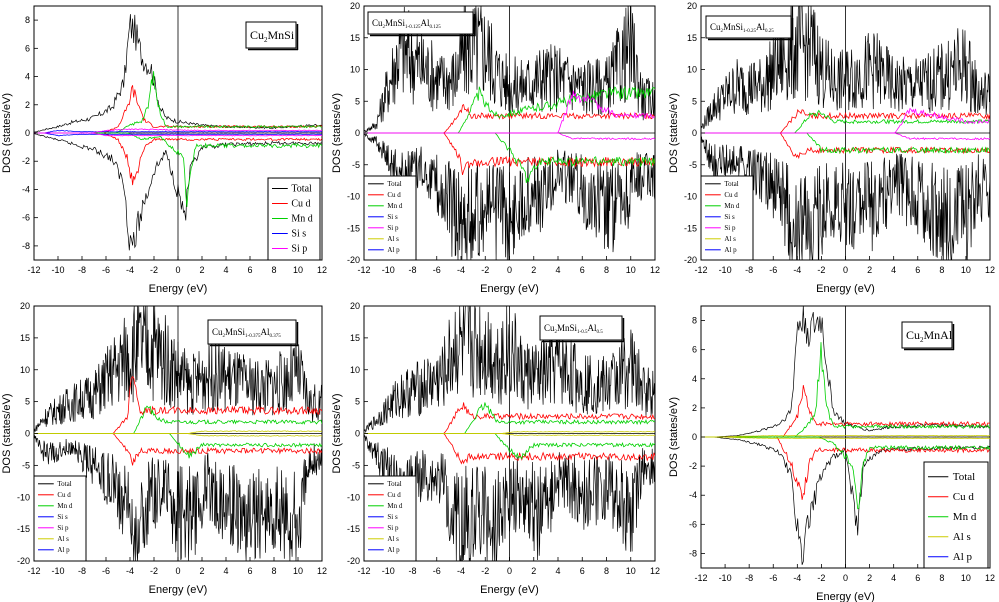 This screenshot has height=602, width=999. I want to click on title-subscript: 0.375, so click(275, 336).